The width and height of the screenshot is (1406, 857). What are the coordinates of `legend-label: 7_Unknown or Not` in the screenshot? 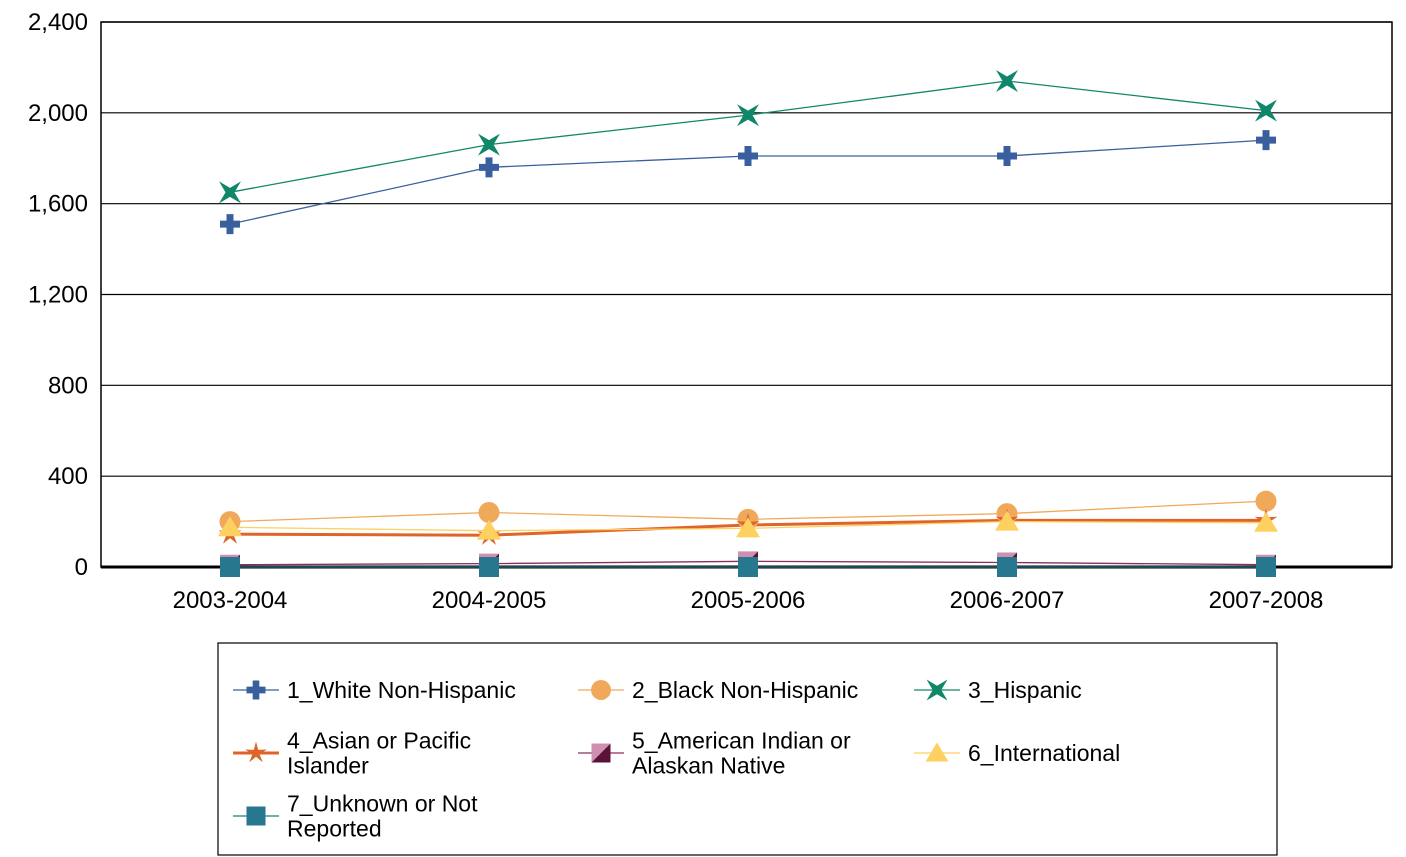 It's located at (382, 804).